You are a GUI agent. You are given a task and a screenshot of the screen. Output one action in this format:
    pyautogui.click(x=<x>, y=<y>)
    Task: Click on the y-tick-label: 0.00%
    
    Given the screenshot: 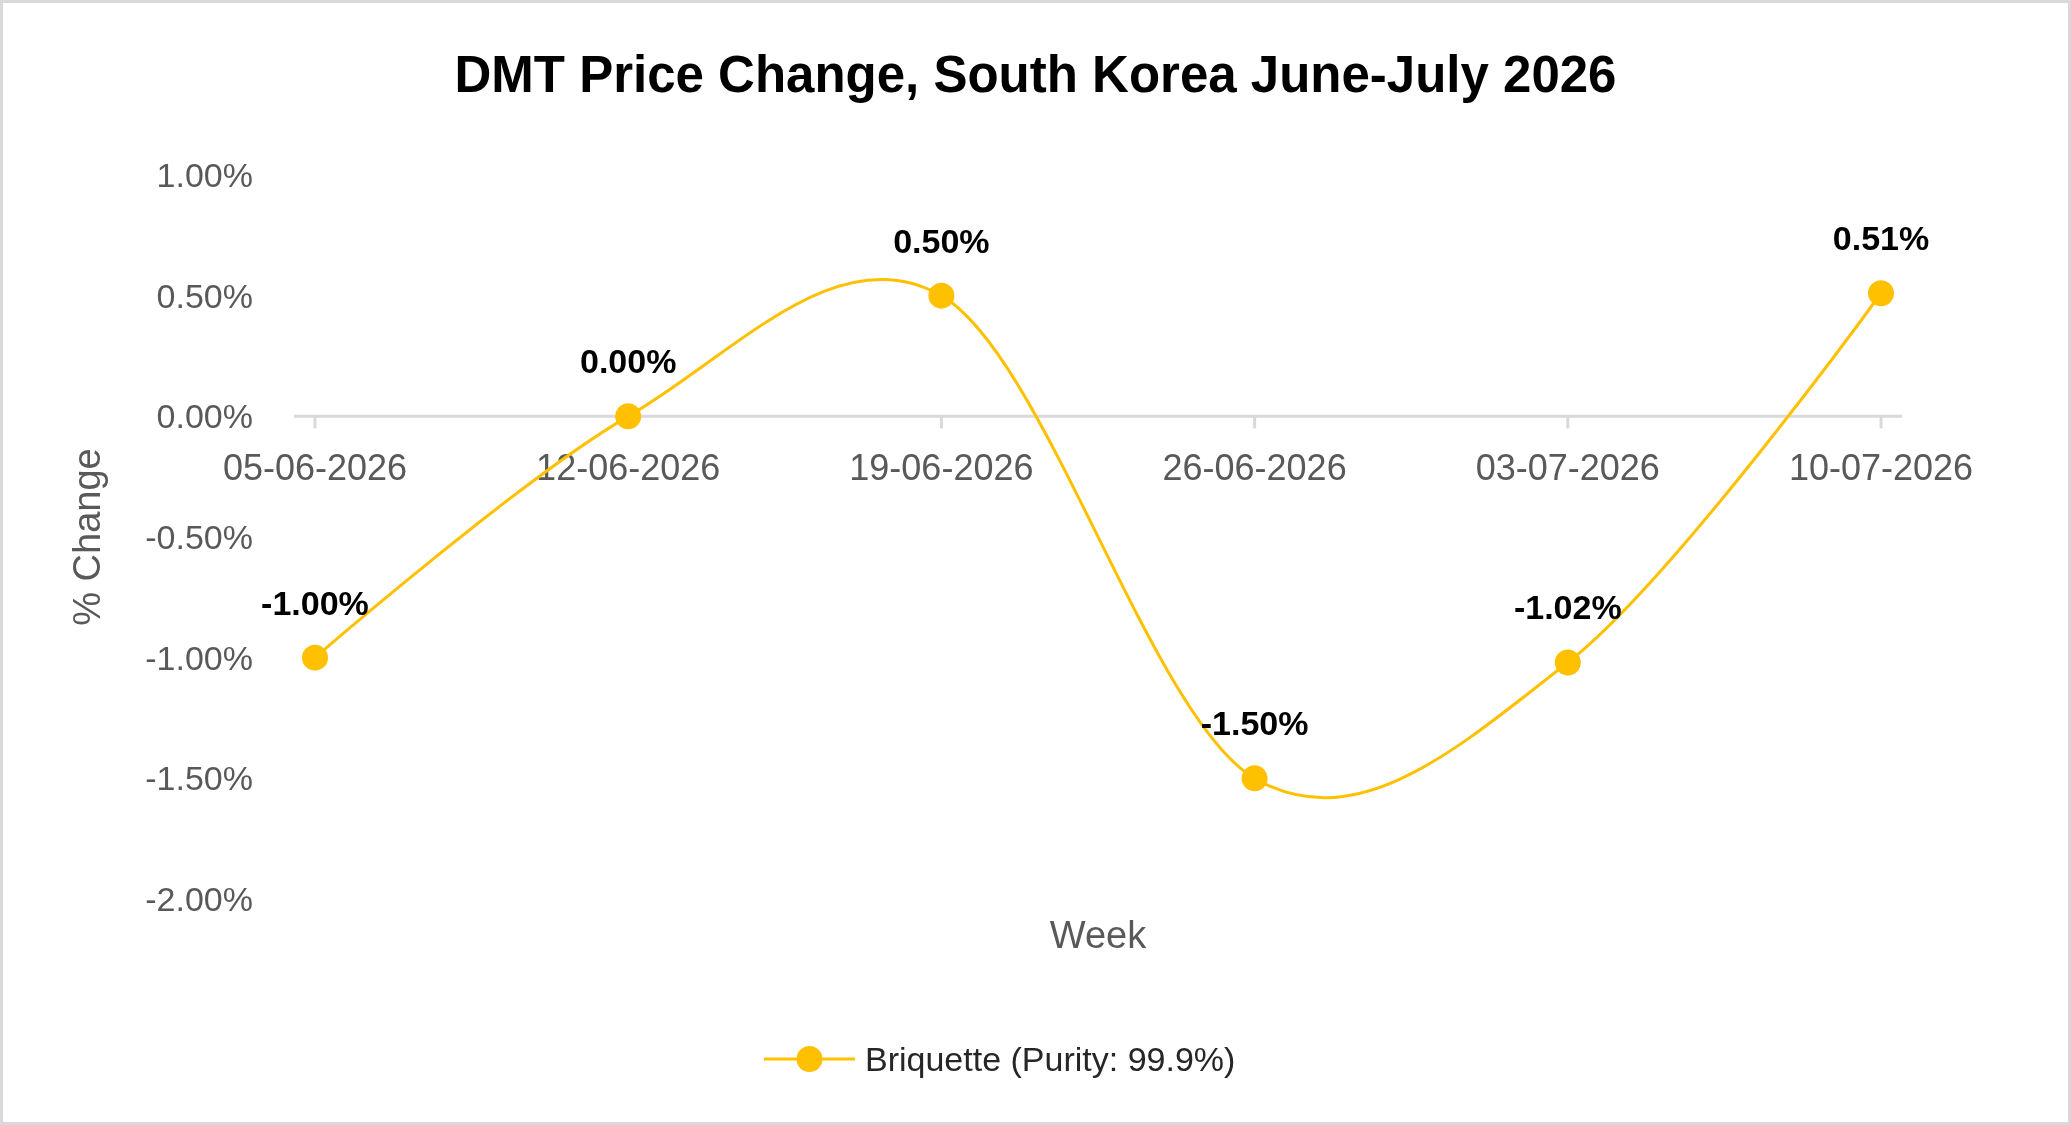 What is the action you would take?
    pyautogui.click(x=204, y=416)
    